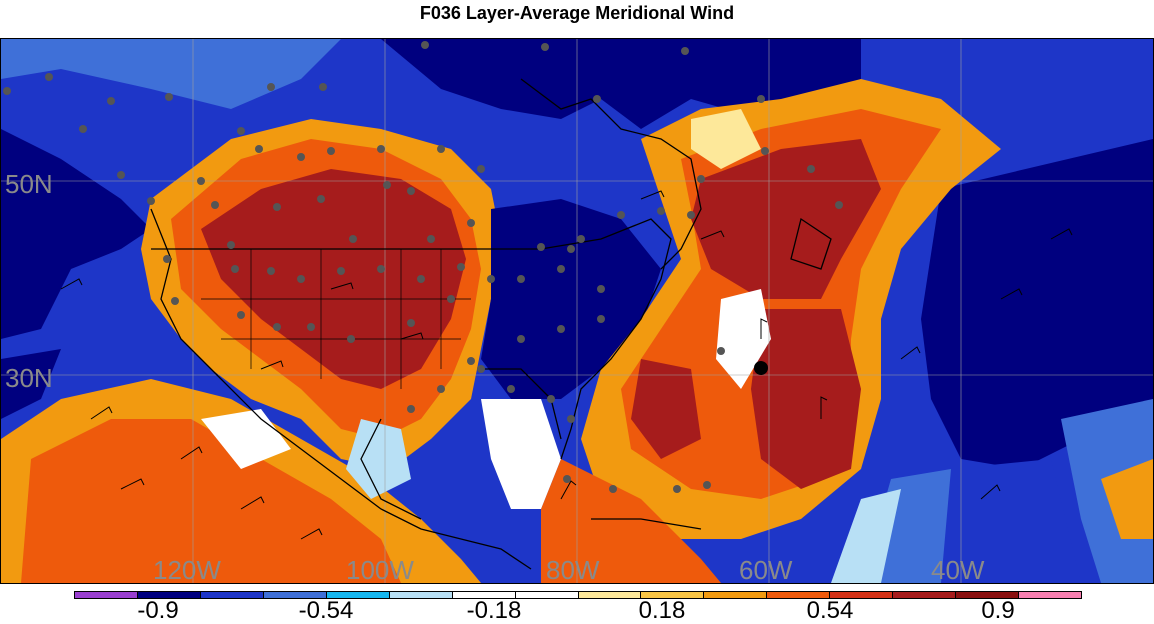  What do you see at coordinates (761, 368) in the screenshot?
I see `highlighted-station-dot` at bounding box center [761, 368].